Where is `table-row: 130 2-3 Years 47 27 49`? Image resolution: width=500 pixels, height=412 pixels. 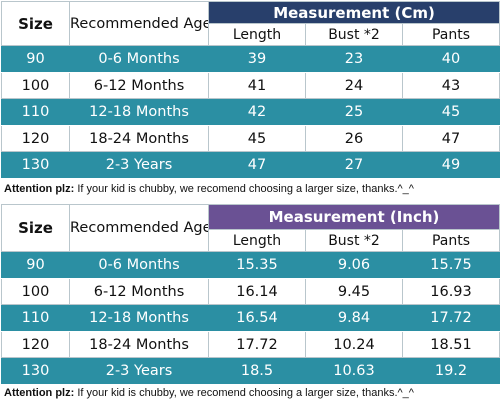
table-row: 130 2-3 Years 47 27 49 is located at coordinates (250, 165).